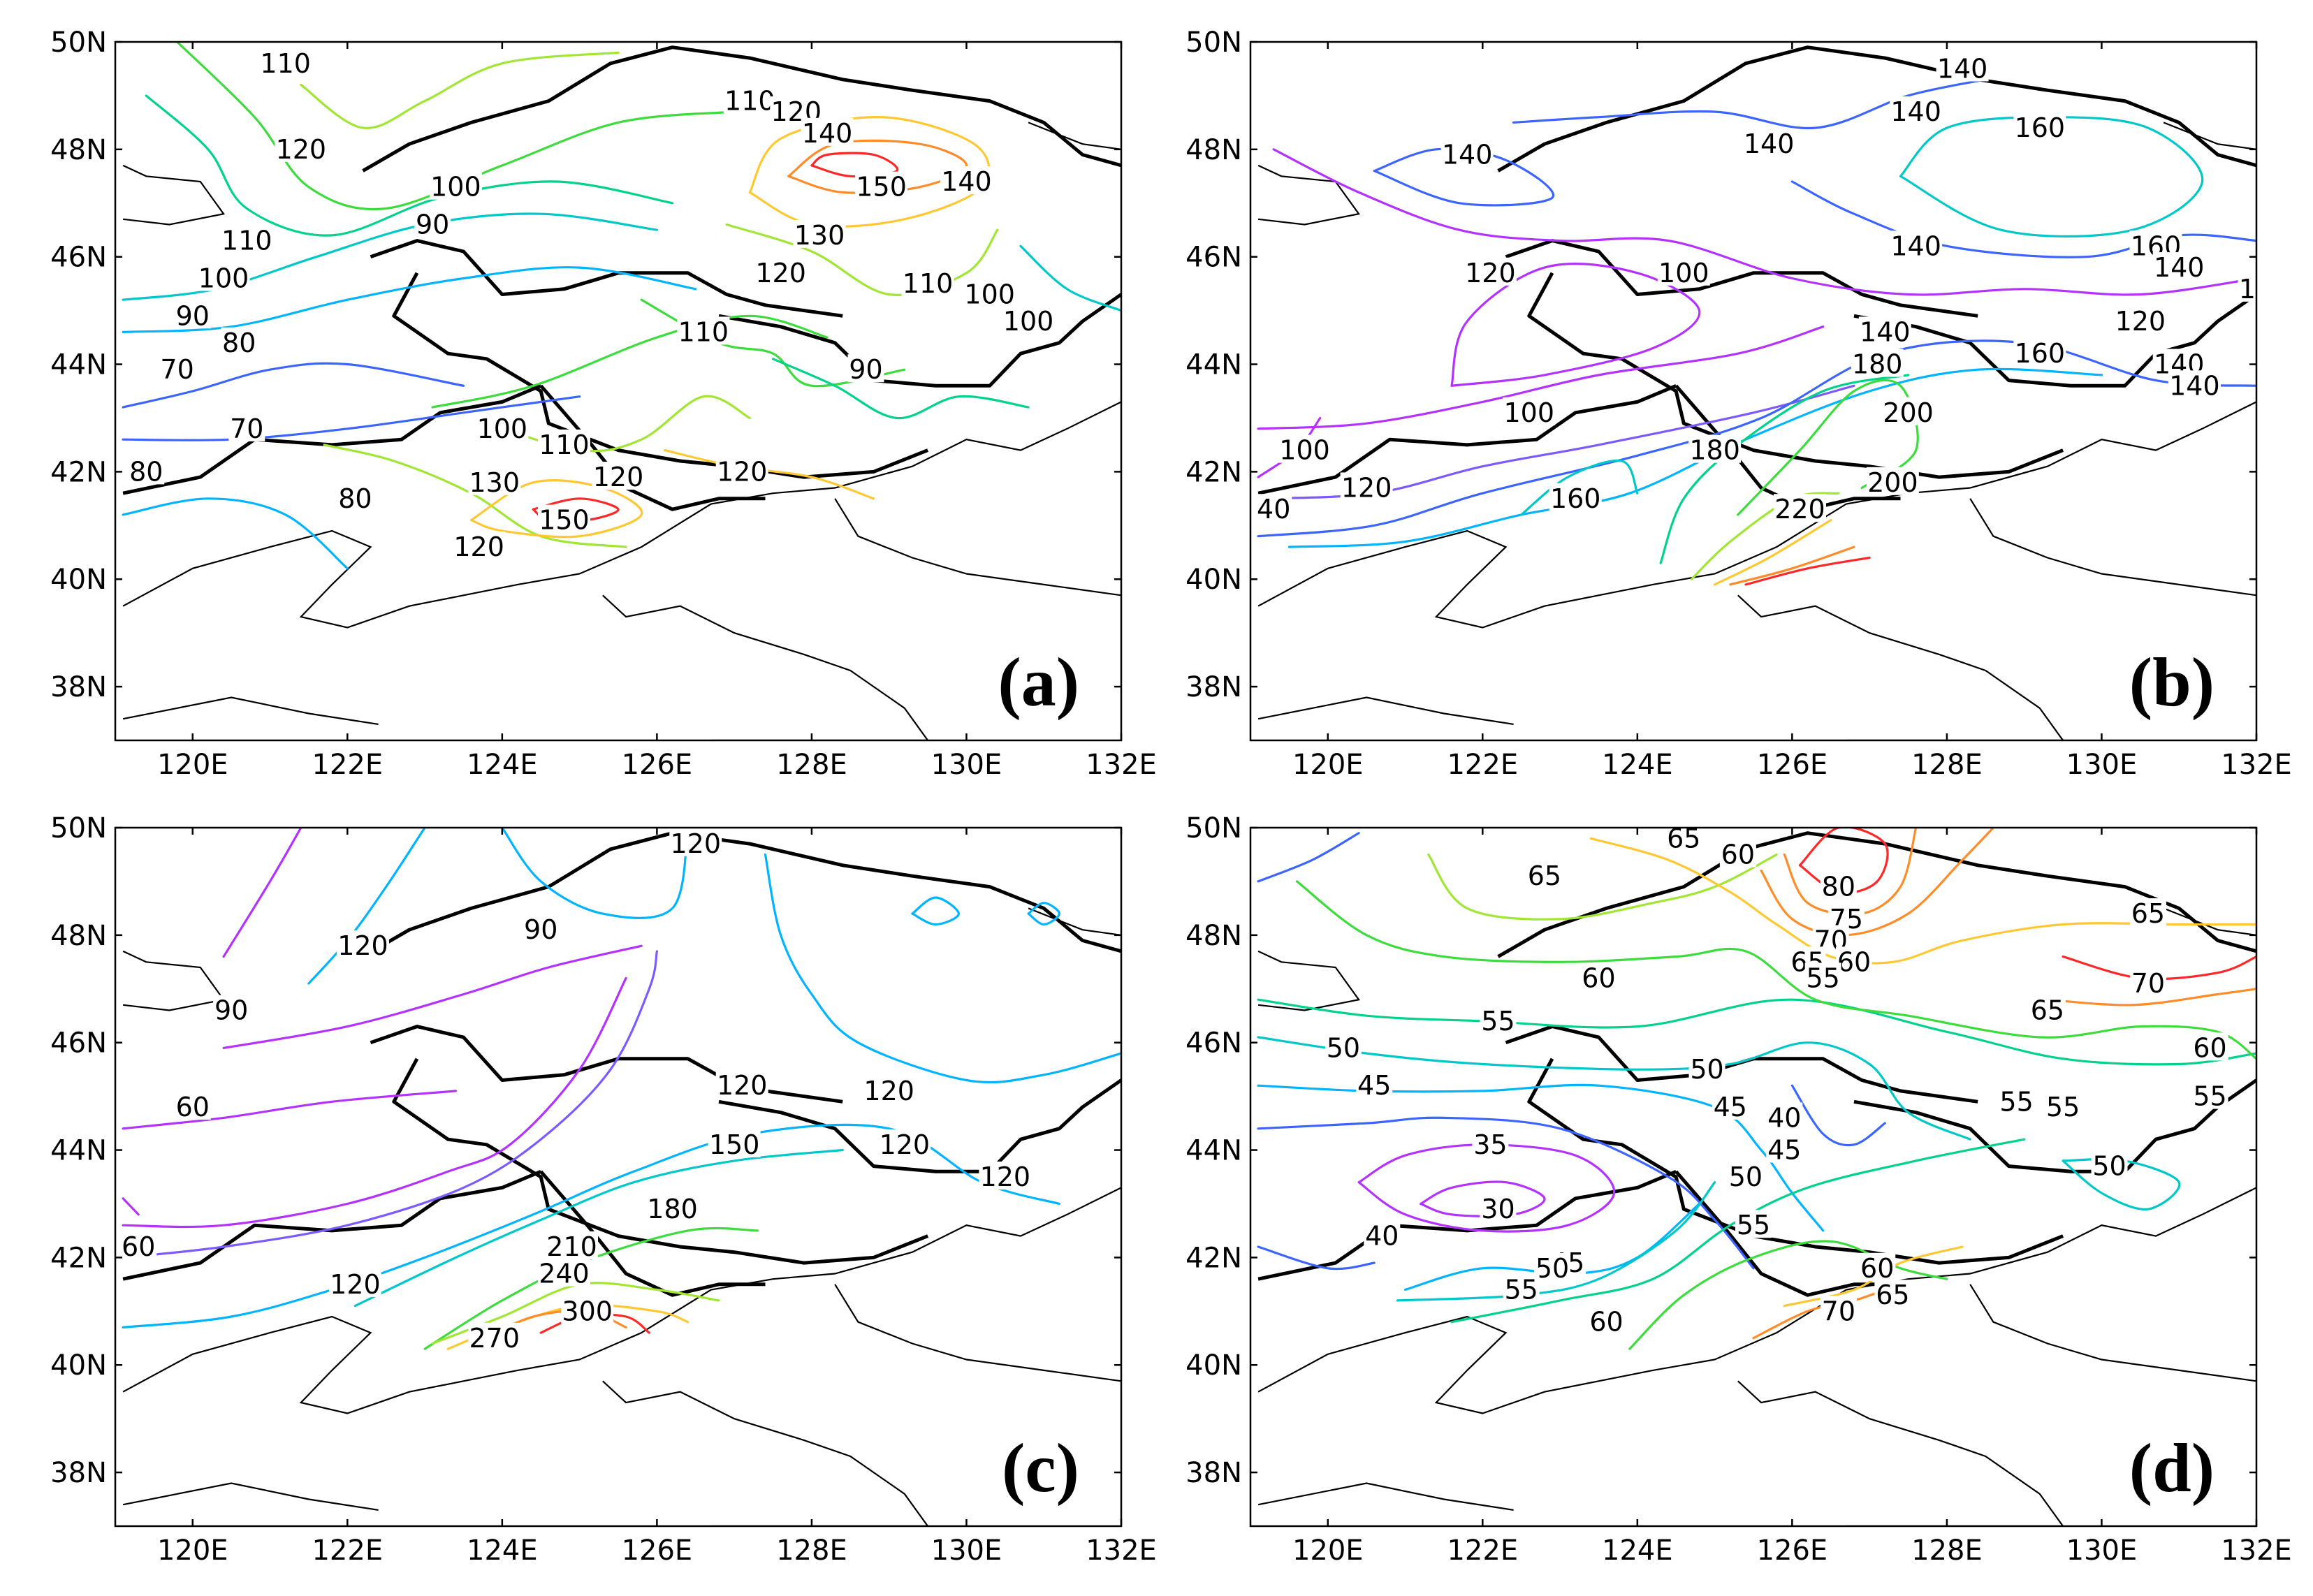  Describe the element at coordinates (1839, 887) in the screenshot. I see `contour-label: 80` at that location.